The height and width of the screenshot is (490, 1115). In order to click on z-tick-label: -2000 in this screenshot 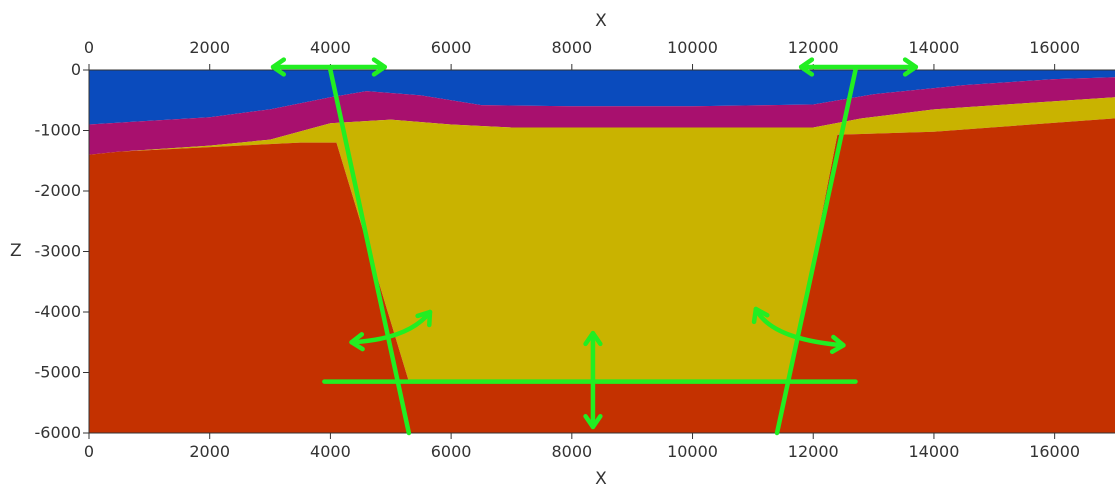, I will do `click(58, 190)`.